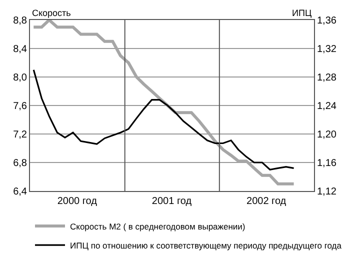  Describe the element at coordinates (266, 201) in the screenshot. I see `x-tick-label: 2002 год` at that location.